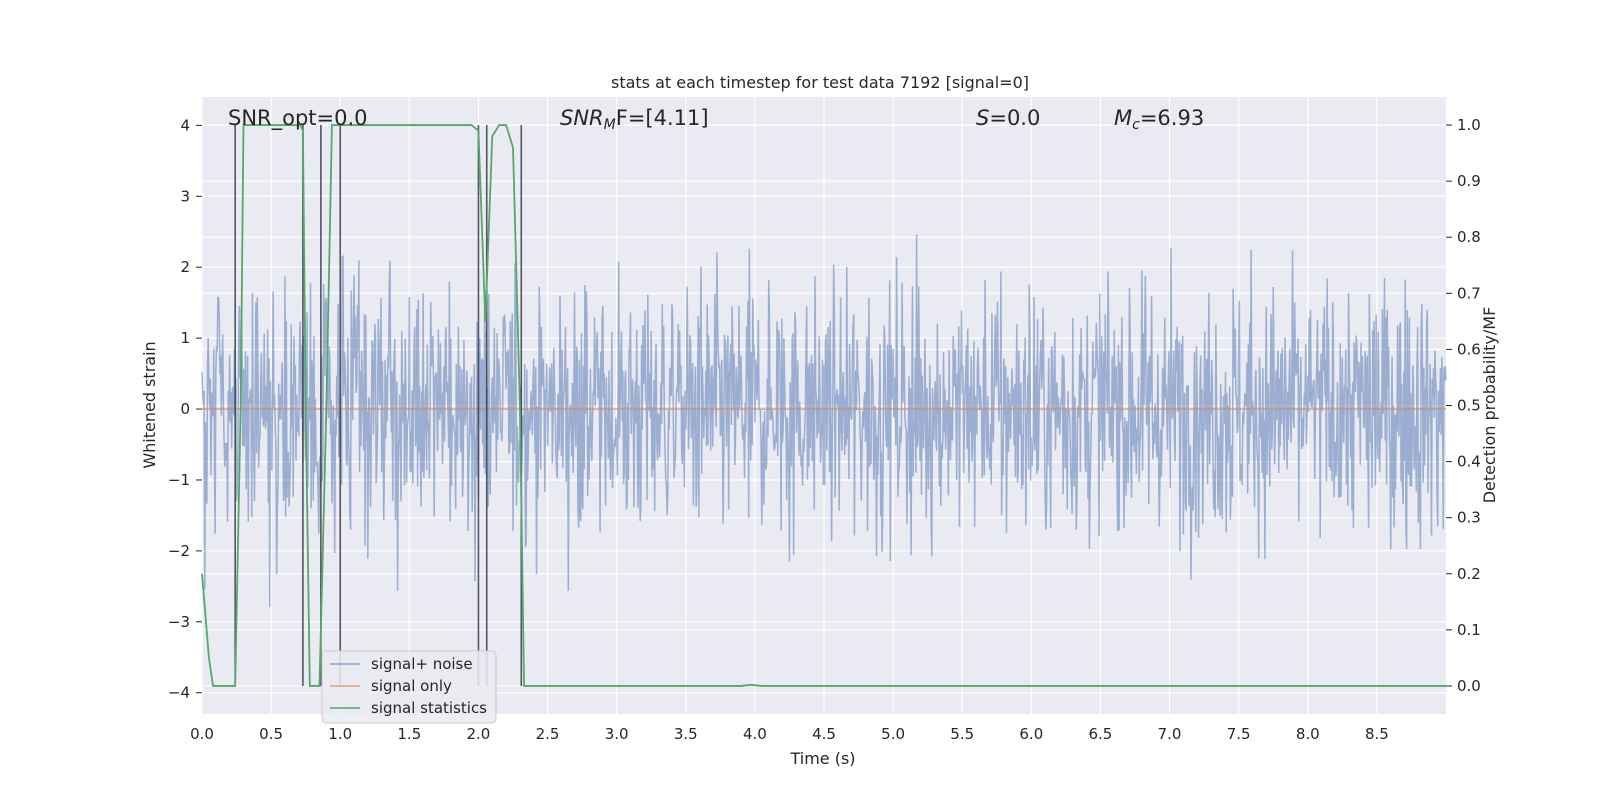 This screenshot has height=800, width=1600. Describe the element at coordinates (1469, 293) in the screenshot. I see `y2-tick-label: 0.7` at that location.